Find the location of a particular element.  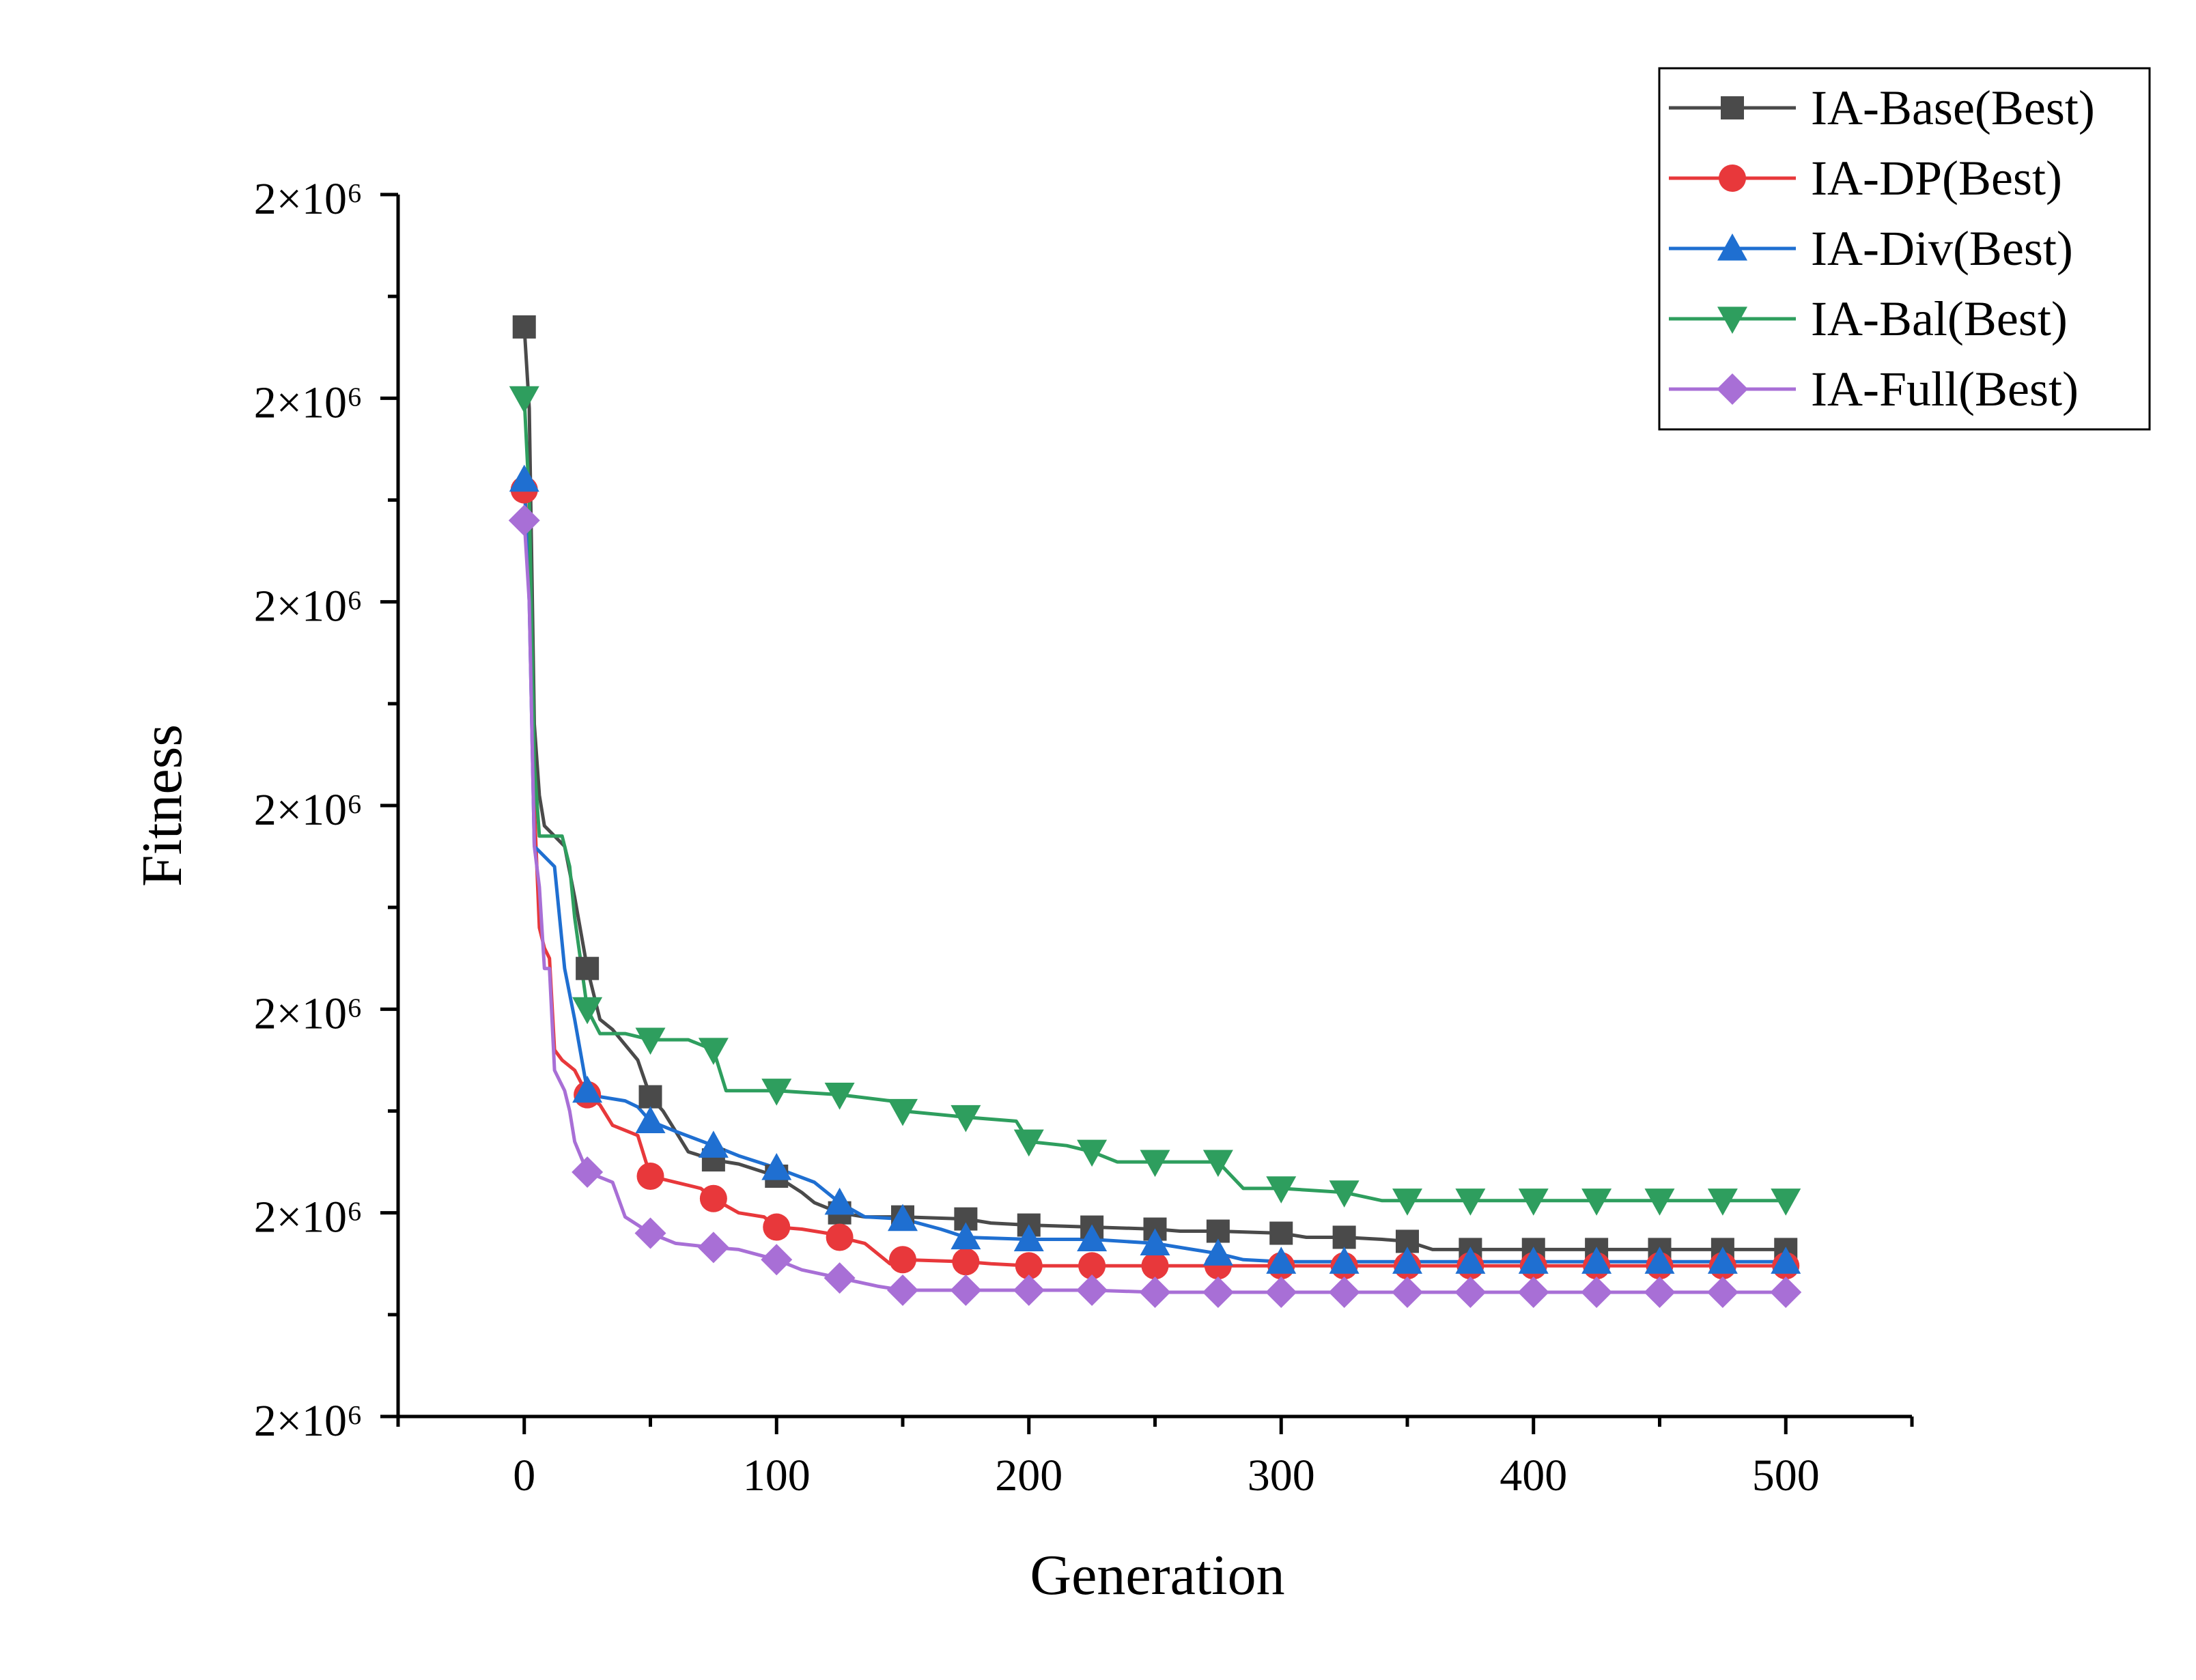

x-tick-label: 400 is located at coordinates (1534, 1475).